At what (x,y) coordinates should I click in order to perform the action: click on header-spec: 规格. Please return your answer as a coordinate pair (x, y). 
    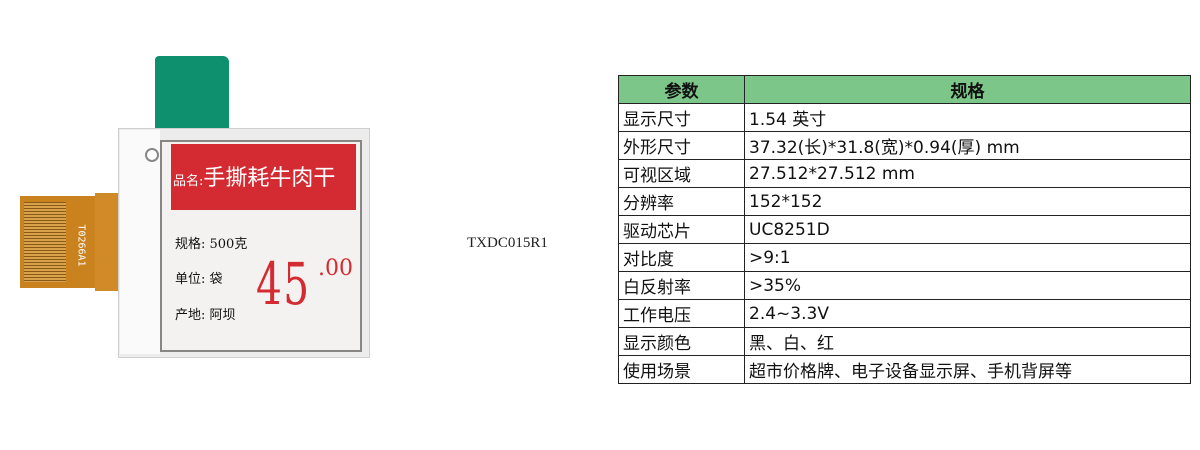
    Looking at the image, I should click on (967, 89).